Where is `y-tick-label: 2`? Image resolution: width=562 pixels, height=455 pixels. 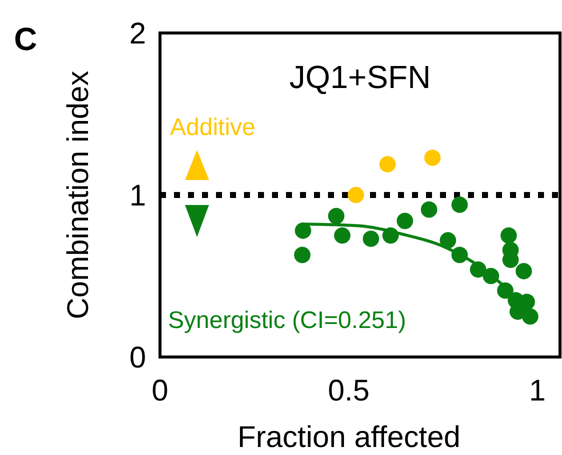
y-tick-label: 2 is located at coordinates (137, 34).